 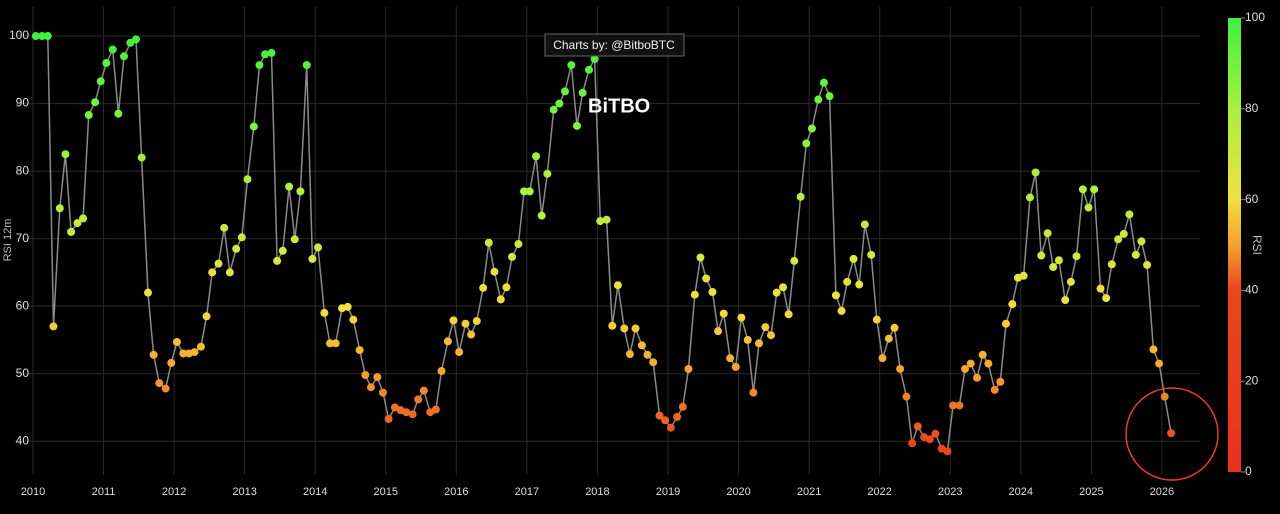 What do you see at coordinates (1252, 290) in the screenshot?
I see `colorbar-tick-label: 40` at bounding box center [1252, 290].